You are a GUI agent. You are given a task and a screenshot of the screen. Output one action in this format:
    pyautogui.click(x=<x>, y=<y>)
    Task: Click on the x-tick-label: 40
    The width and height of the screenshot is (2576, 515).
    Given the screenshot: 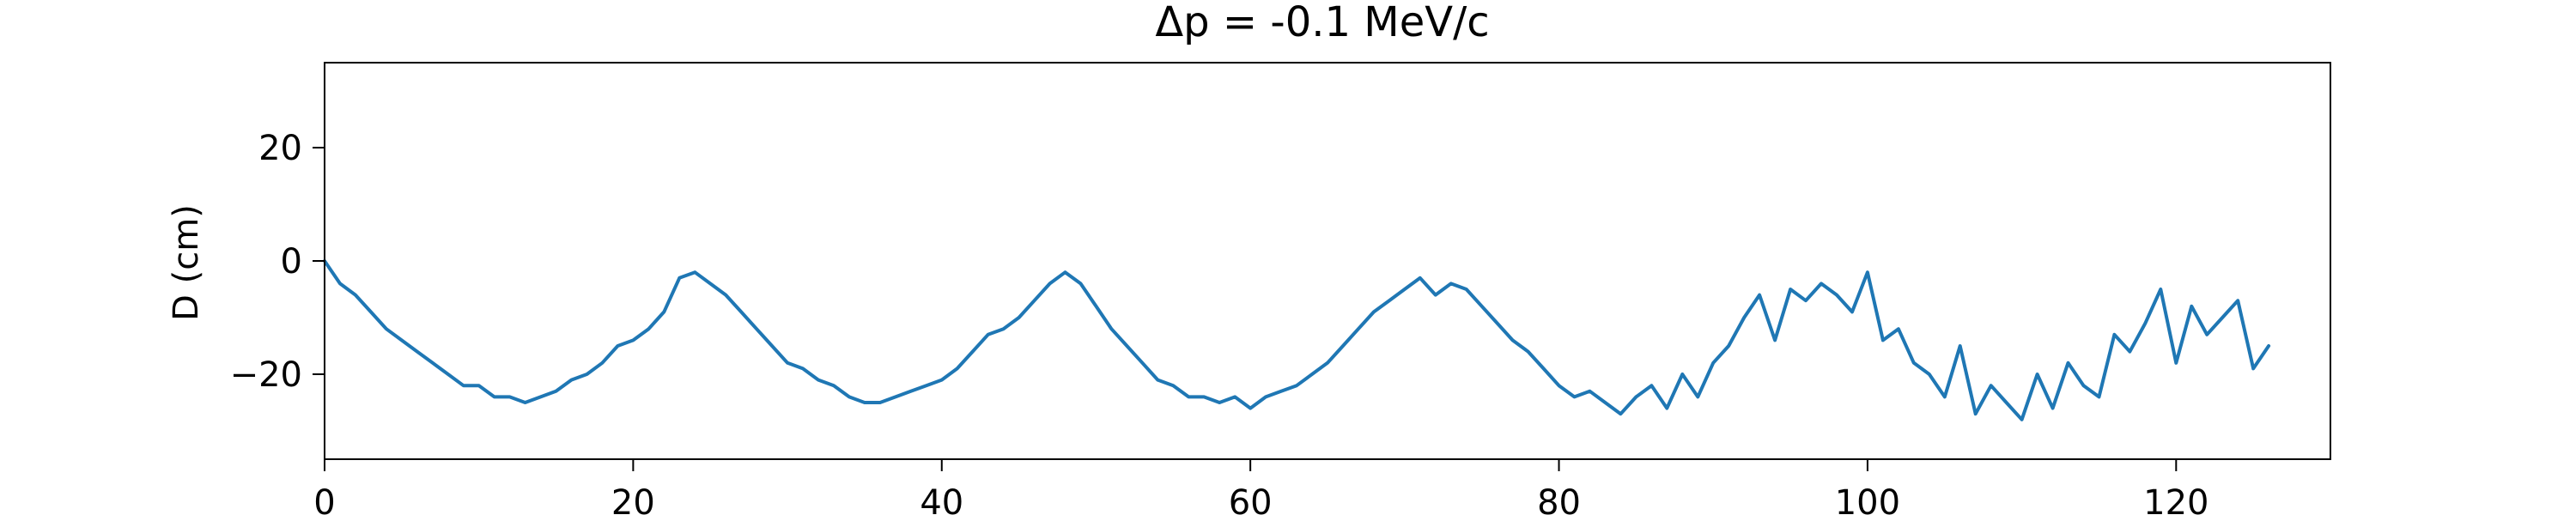 What is the action you would take?
    pyautogui.click(x=941, y=499)
    